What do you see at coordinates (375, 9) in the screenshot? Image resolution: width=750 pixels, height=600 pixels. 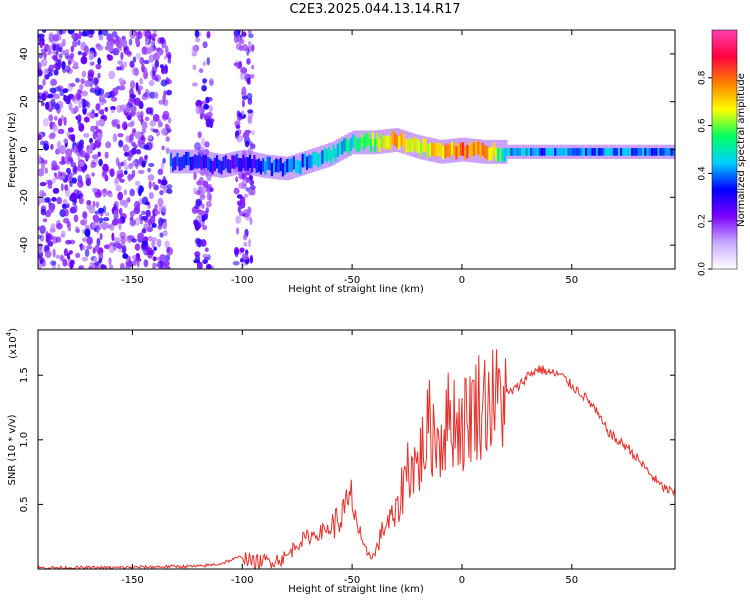 I see `chart-title: C2E3.2025.044.13.14.R17` at bounding box center [375, 9].